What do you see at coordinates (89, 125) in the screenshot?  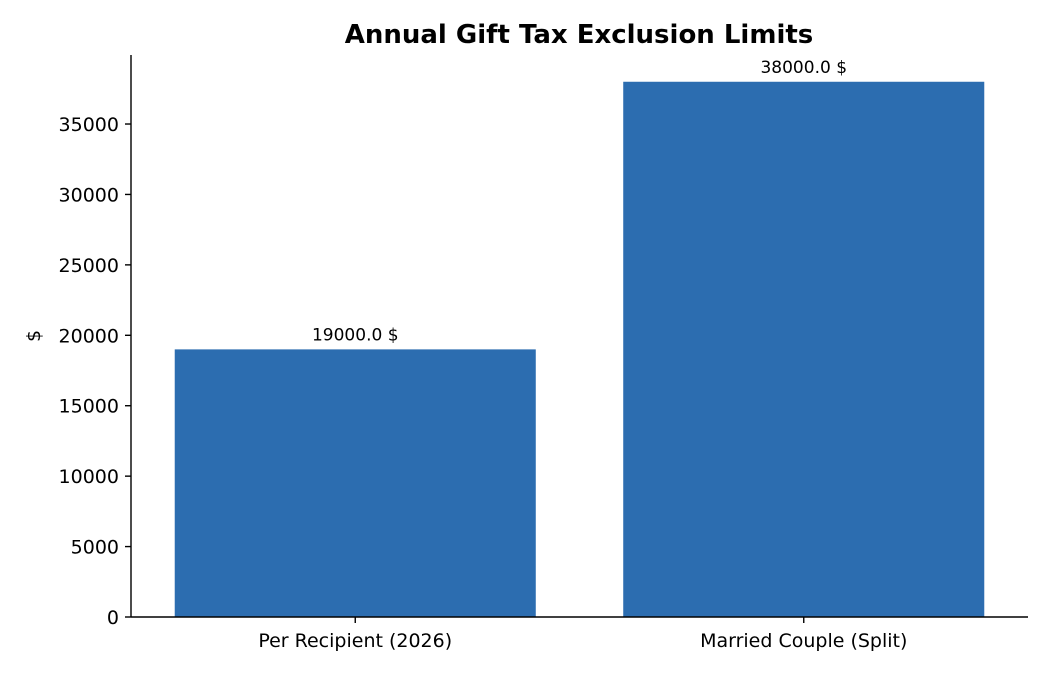 I see `y-tick-label: 35000` at bounding box center [89, 125].